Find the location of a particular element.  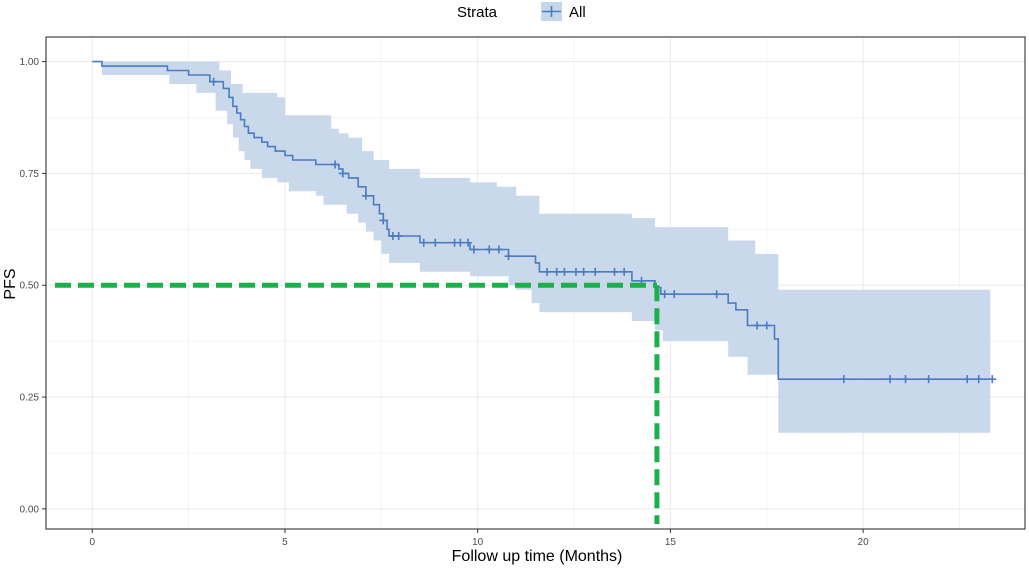

y-axis-ticks: 0.00 0.25 0.50 0.75 1.00 is located at coordinates (33, 286).